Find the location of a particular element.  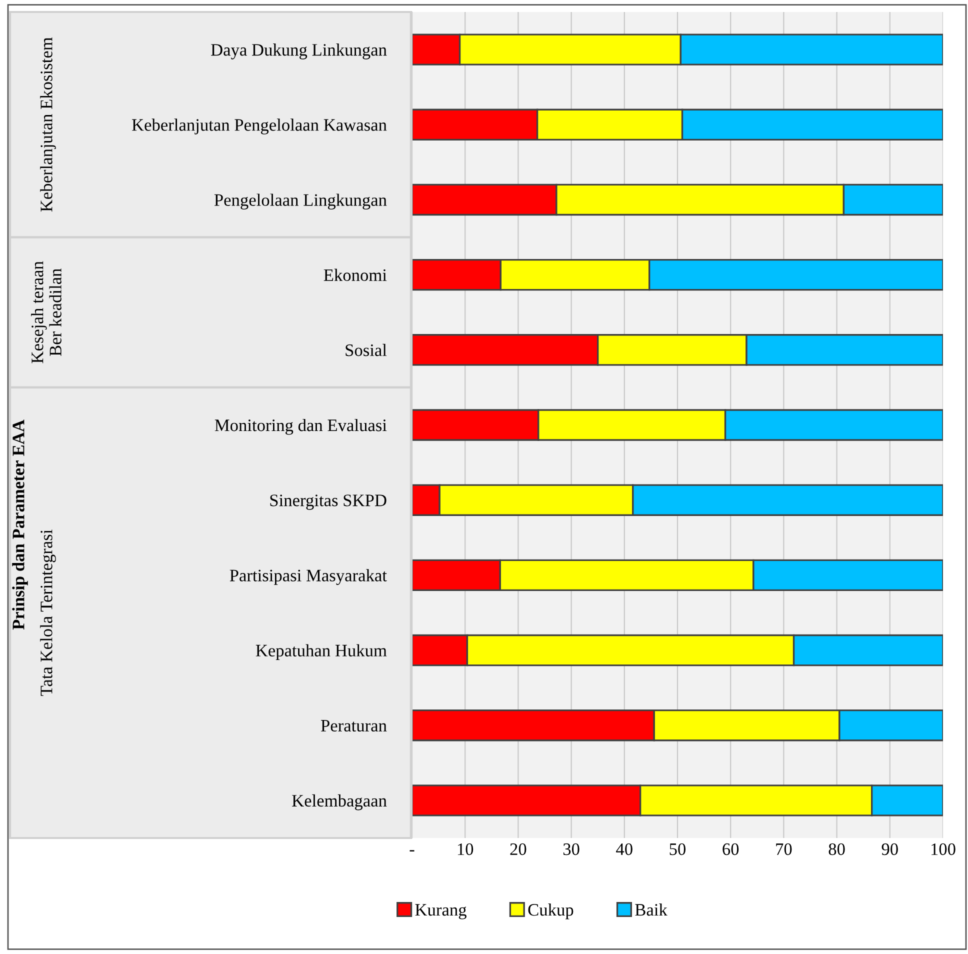

x-tick-label: 90 is located at coordinates (890, 849).